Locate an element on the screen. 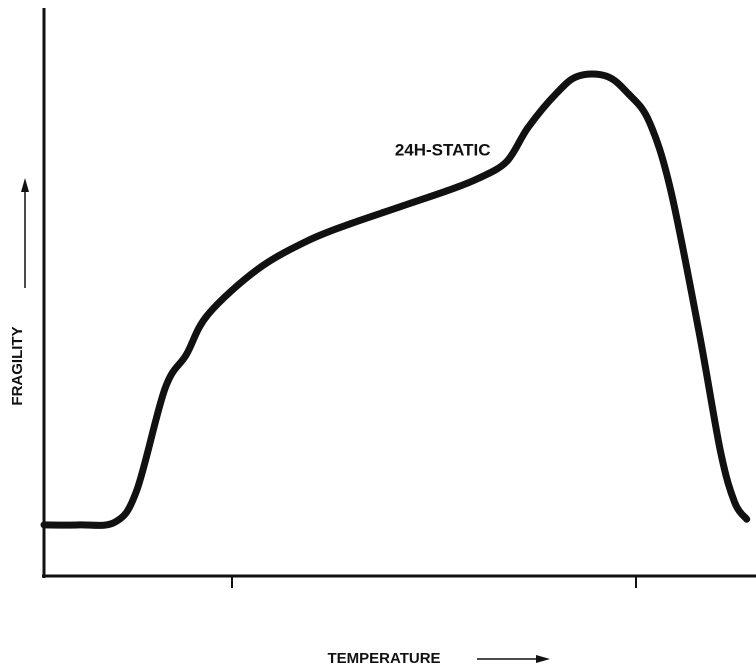  y-axis-arrow-icon is located at coordinates (25, 185).